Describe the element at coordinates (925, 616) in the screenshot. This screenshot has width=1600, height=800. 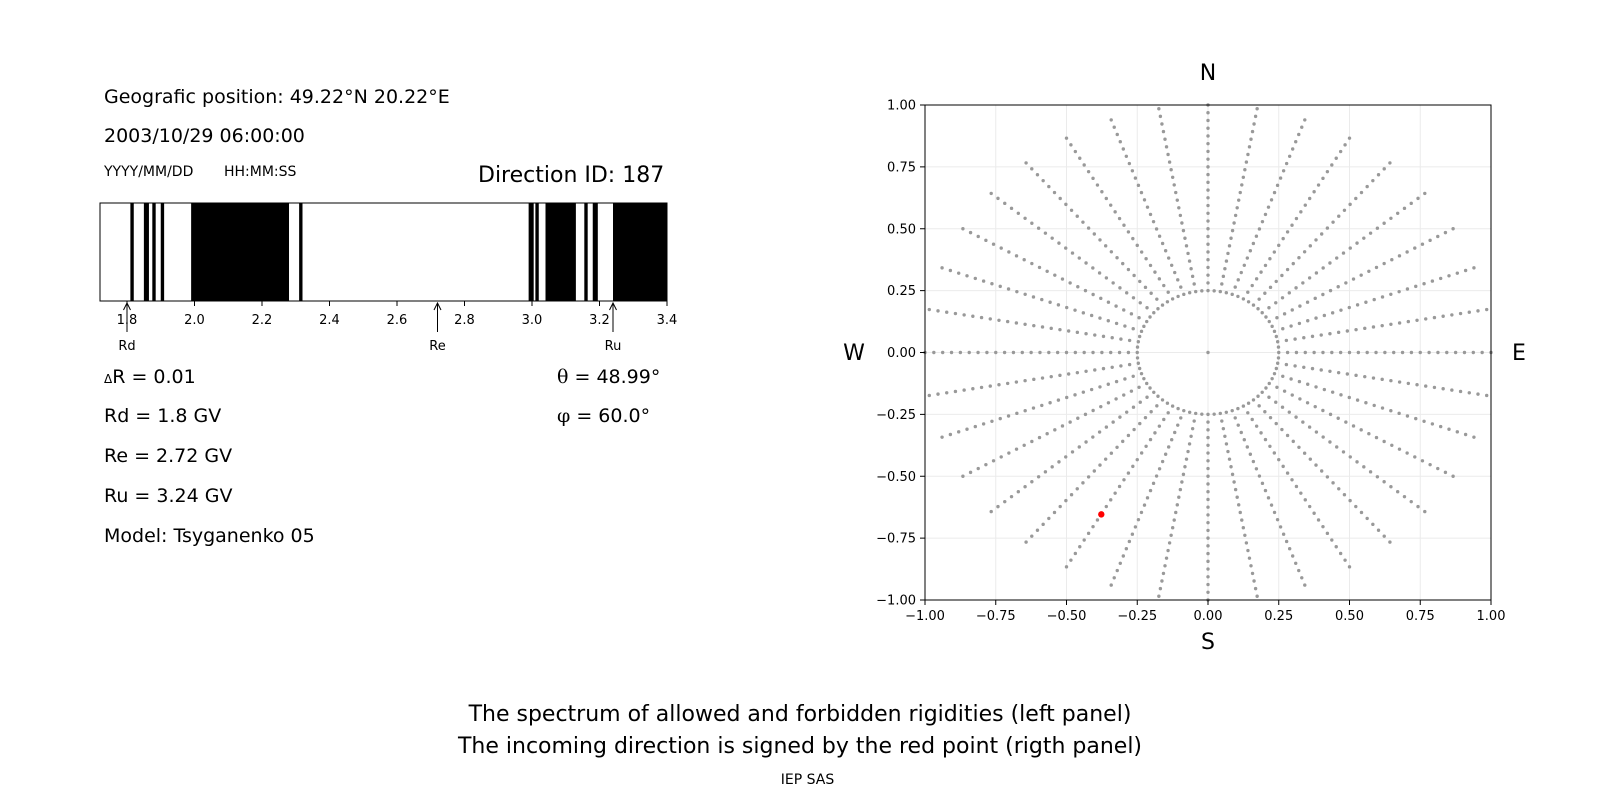
I see `x-tick-label: −1.00` at that location.